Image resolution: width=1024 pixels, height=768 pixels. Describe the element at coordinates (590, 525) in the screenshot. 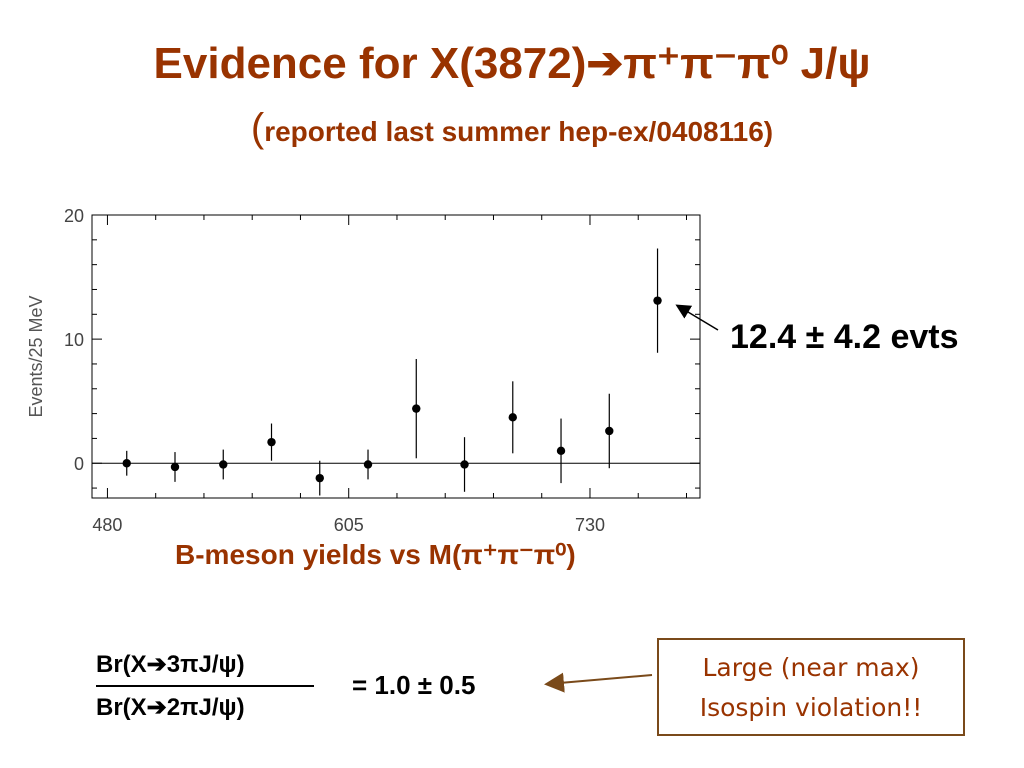

I see `x-tick-label: 730` at that location.